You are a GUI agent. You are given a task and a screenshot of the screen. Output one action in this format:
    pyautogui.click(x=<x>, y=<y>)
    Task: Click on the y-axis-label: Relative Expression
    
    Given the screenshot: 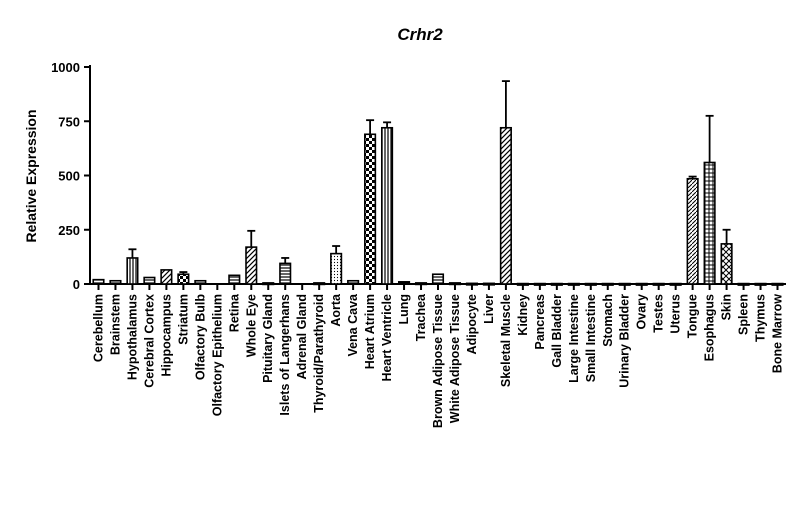 What is the action you would take?
    pyautogui.click(x=31, y=175)
    